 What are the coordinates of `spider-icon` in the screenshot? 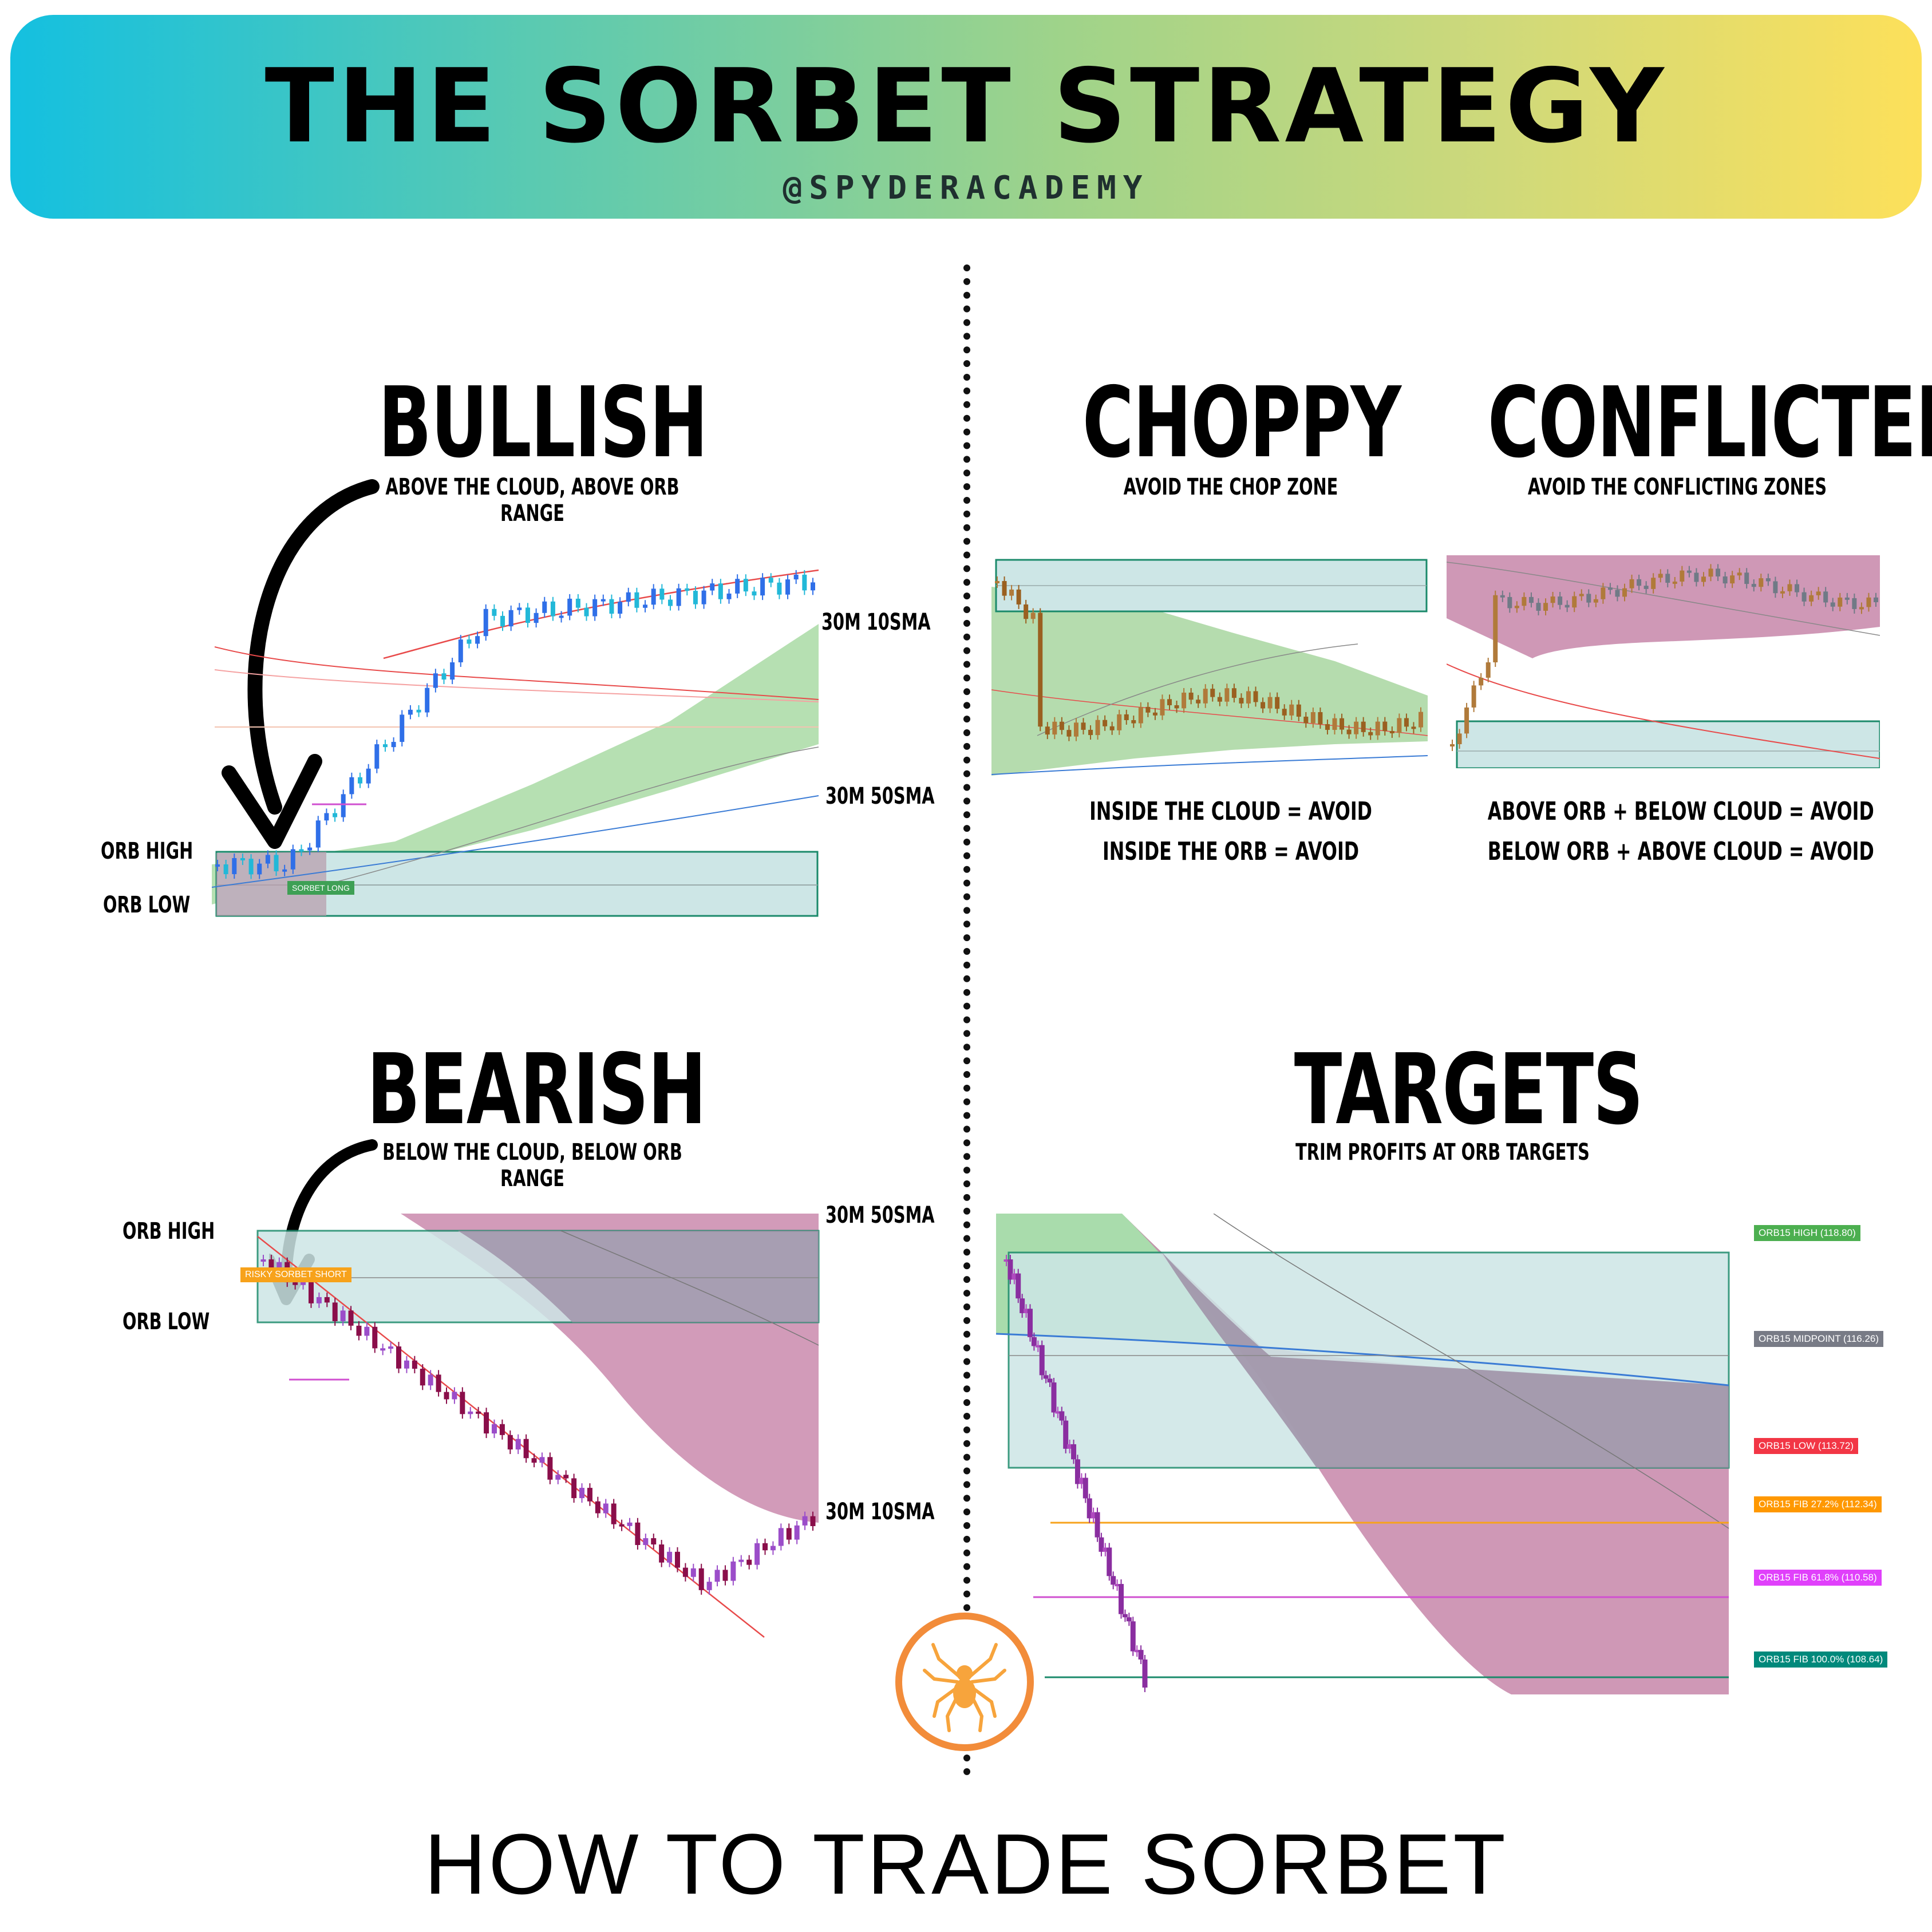 It's located at (964, 1682).